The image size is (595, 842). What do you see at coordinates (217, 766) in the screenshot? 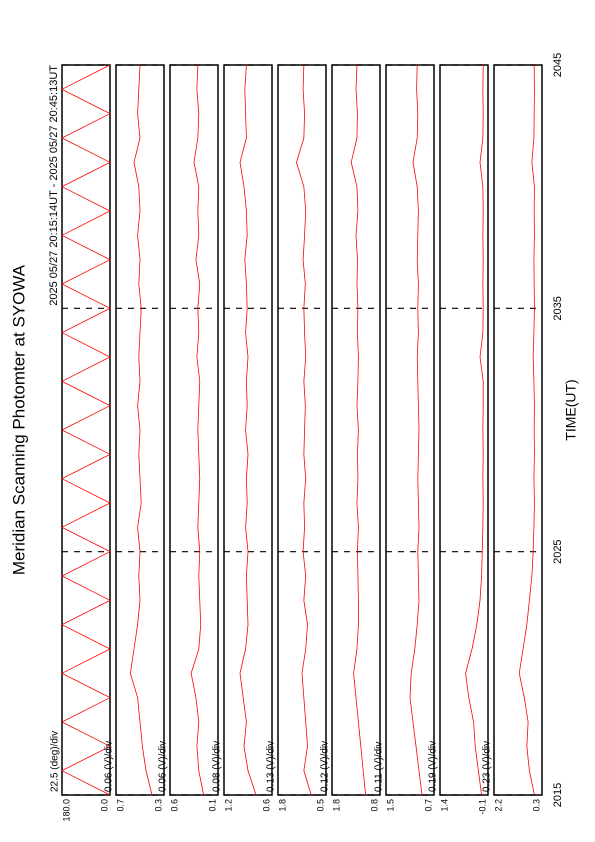
I see `scale-label: 0.08 (V)/div` at bounding box center [217, 766].